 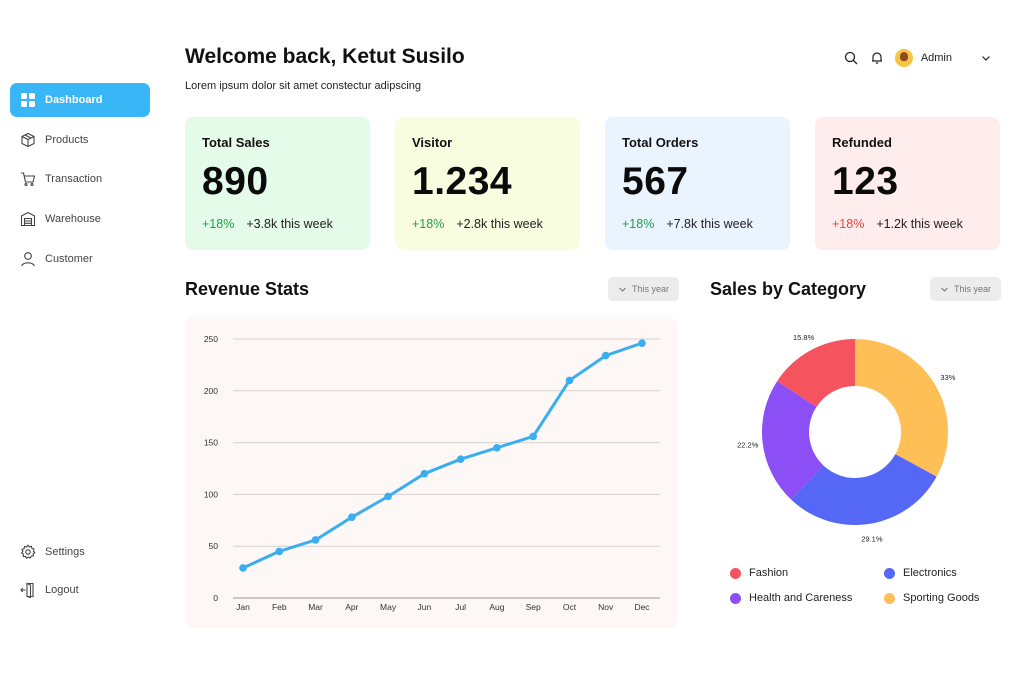 What do you see at coordinates (215, 598) in the screenshot?
I see `y-tick-label: 0` at bounding box center [215, 598].